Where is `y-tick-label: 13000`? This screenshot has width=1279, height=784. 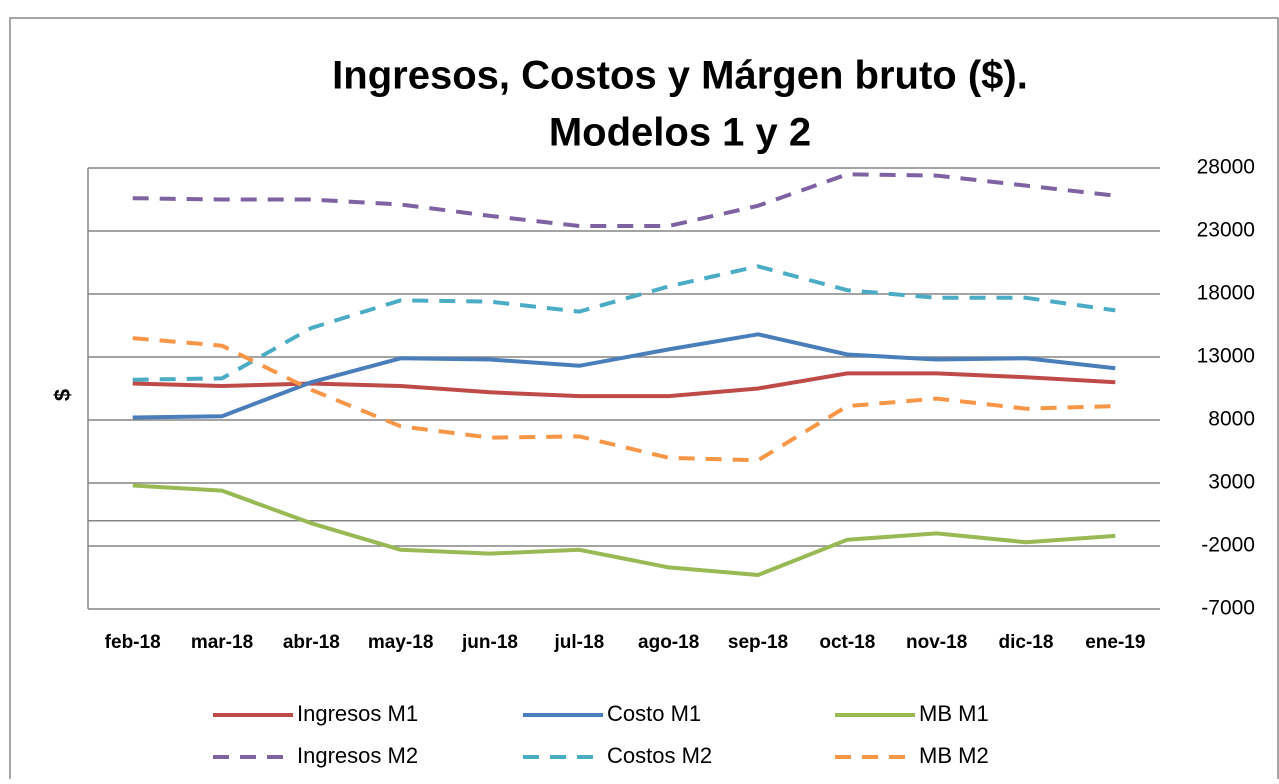 y-tick-label: 13000 is located at coordinates (1226, 356).